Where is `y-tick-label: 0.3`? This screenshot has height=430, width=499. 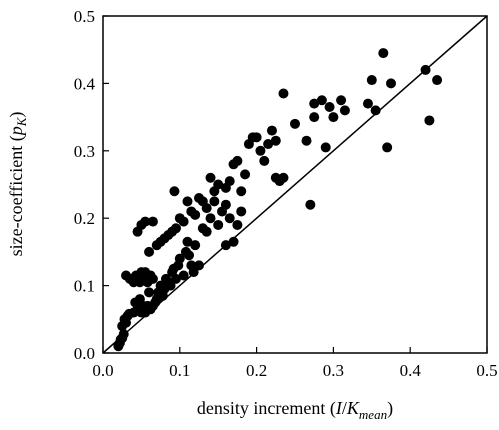 y-tick-label: 0.3 is located at coordinates (84, 151).